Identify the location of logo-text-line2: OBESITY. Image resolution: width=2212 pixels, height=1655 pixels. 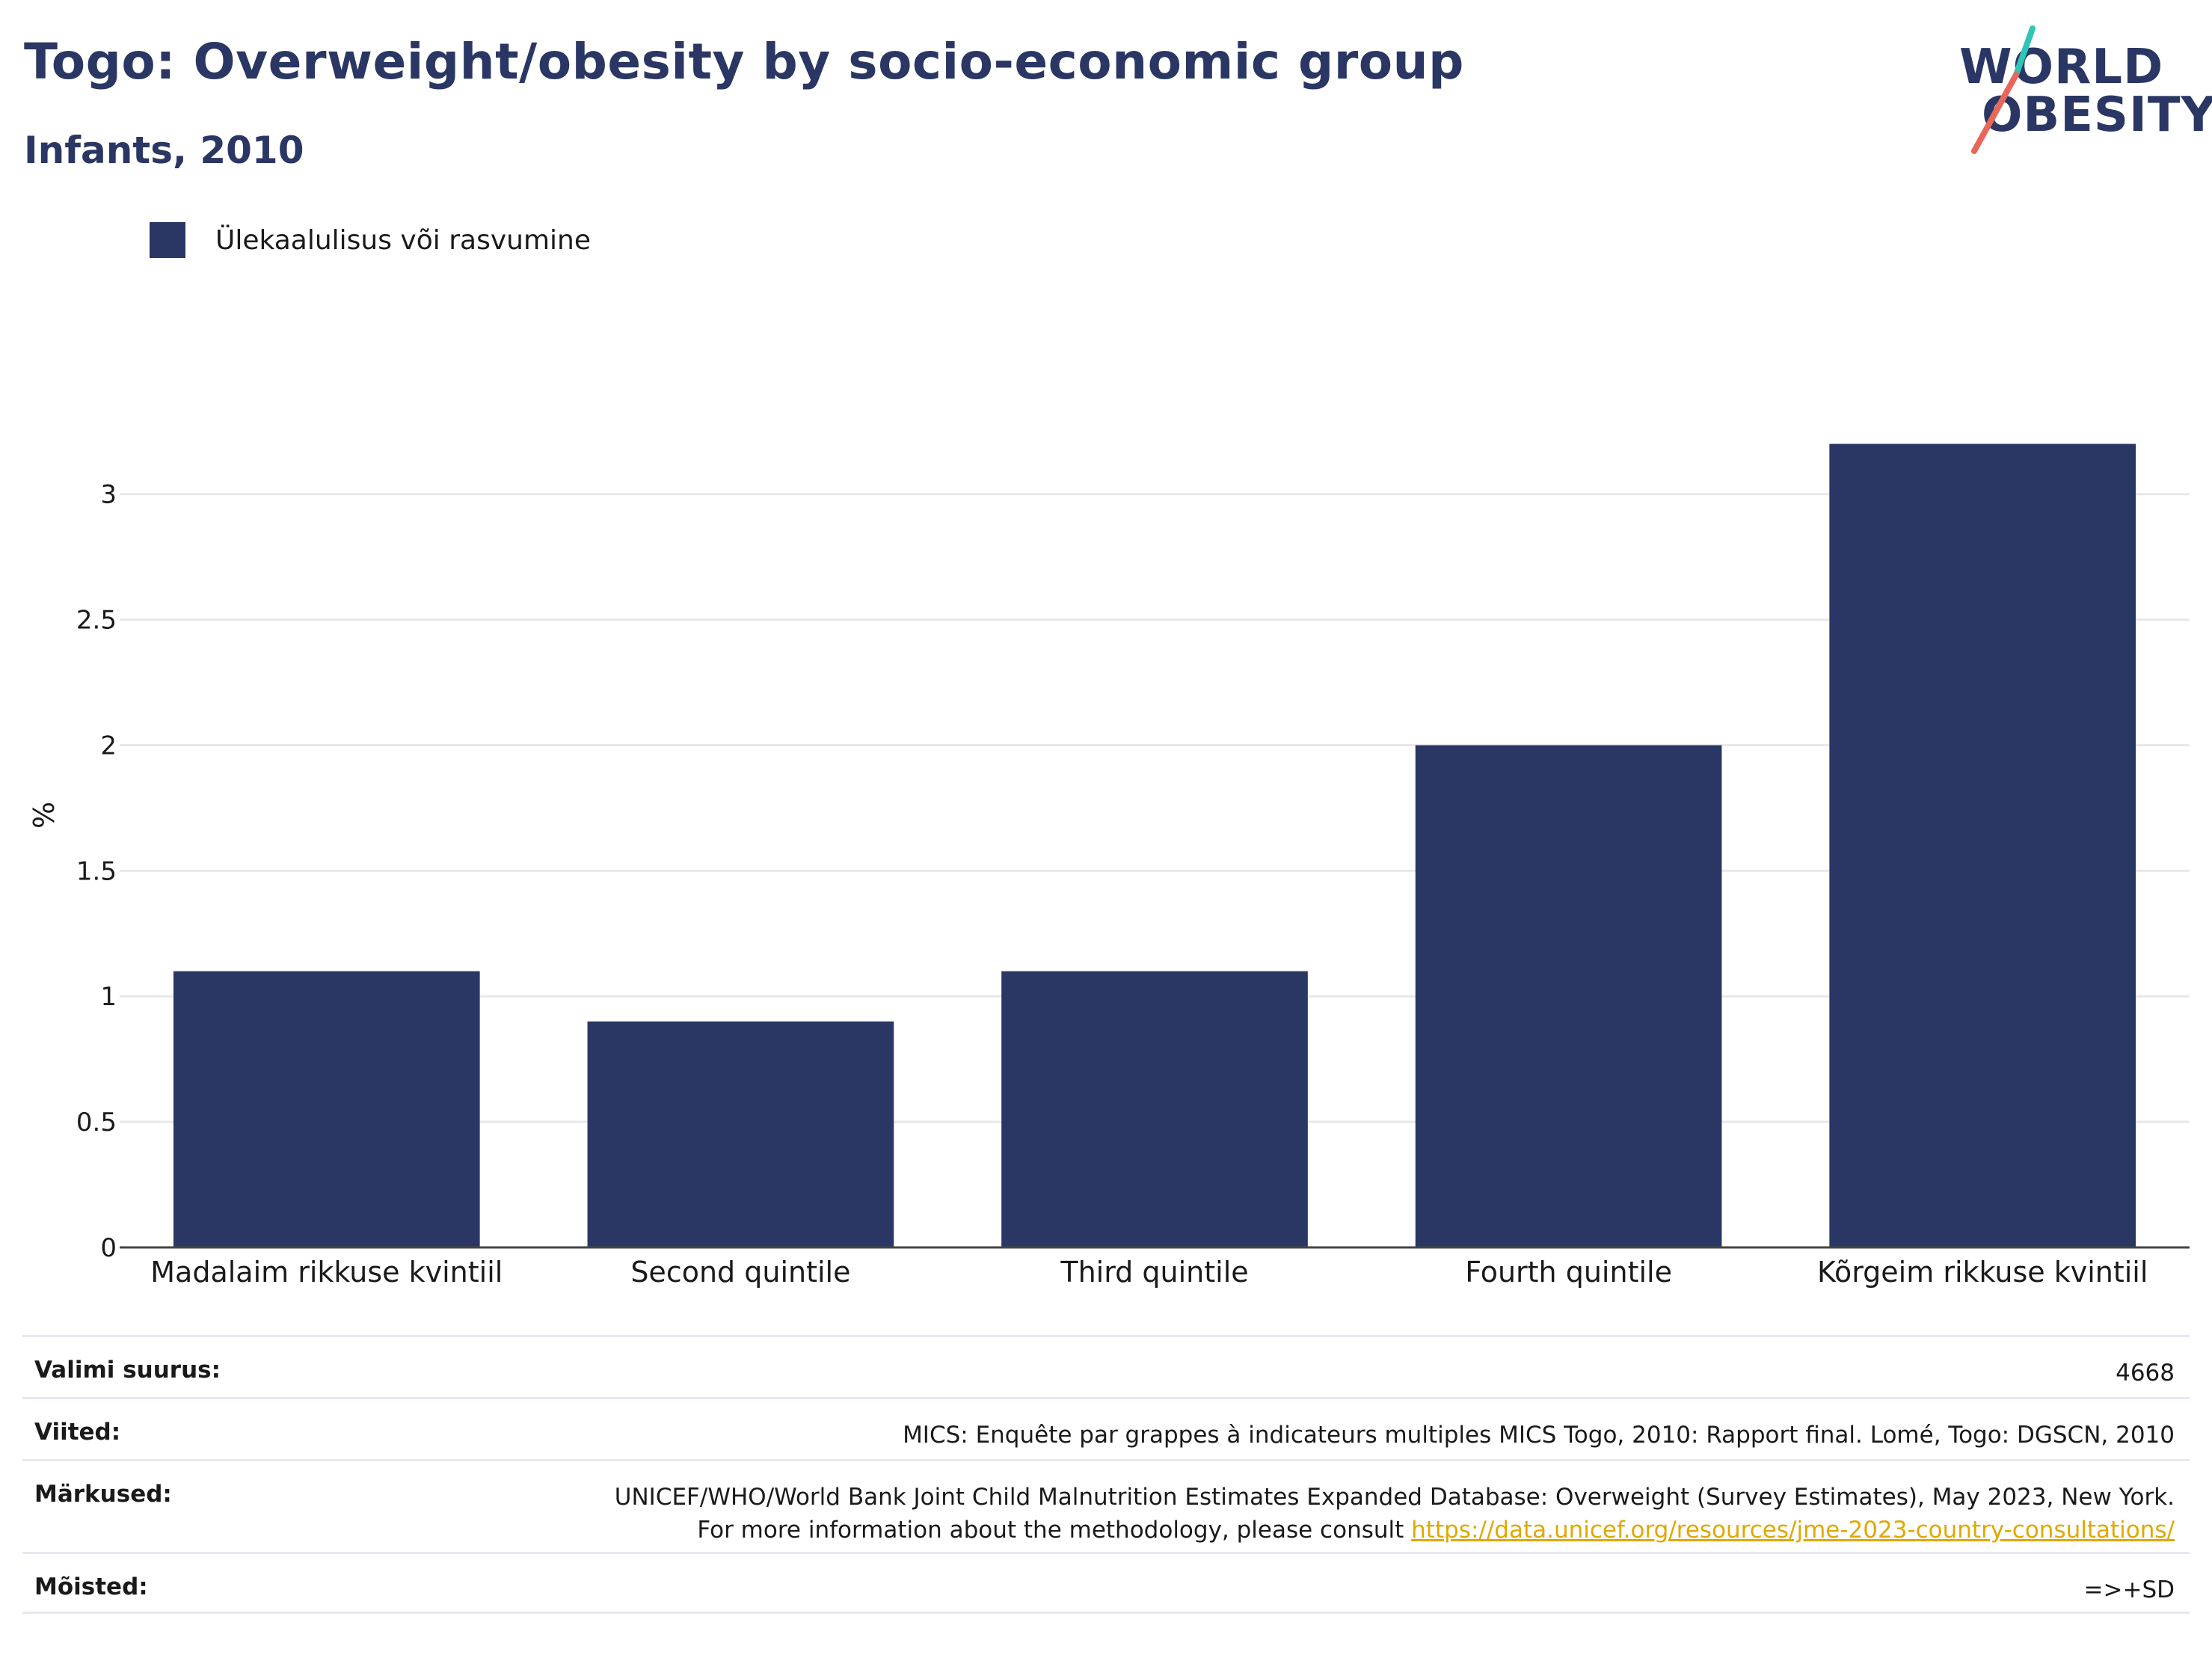
(2097, 115).